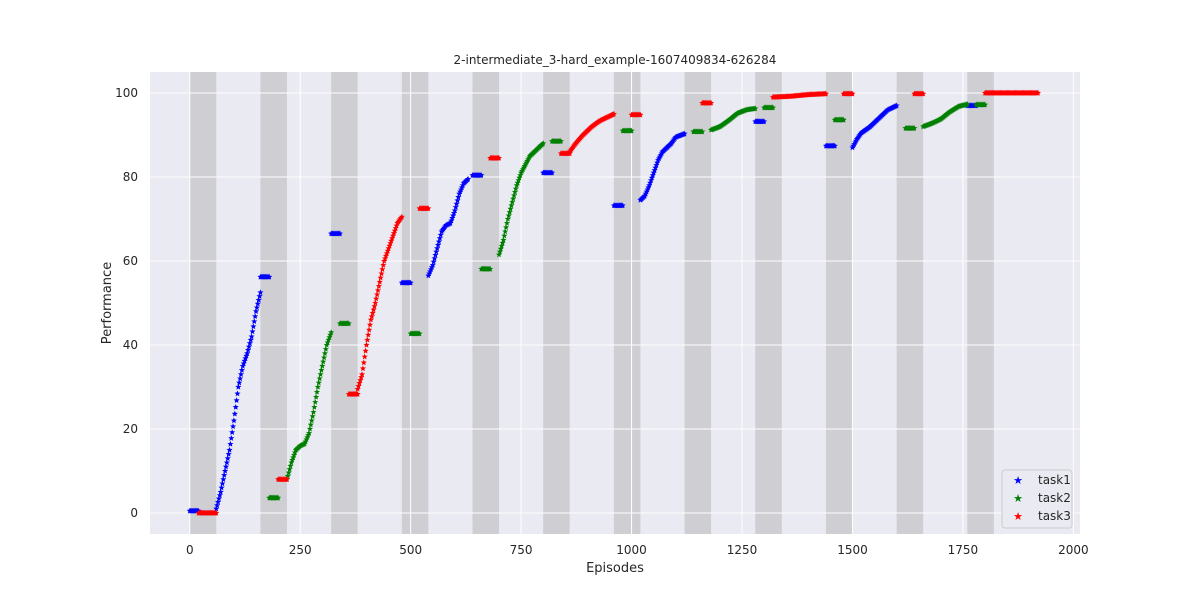 The height and width of the screenshot is (600, 1200). I want to click on y-tick-label: 0, so click(134, 513).